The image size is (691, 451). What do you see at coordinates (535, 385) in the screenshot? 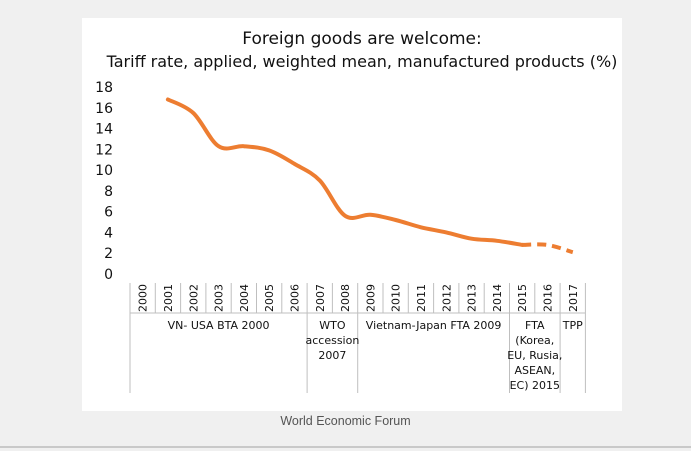
I see `agreement-annotation: EC) 2015` at bounding box center [535, 385].